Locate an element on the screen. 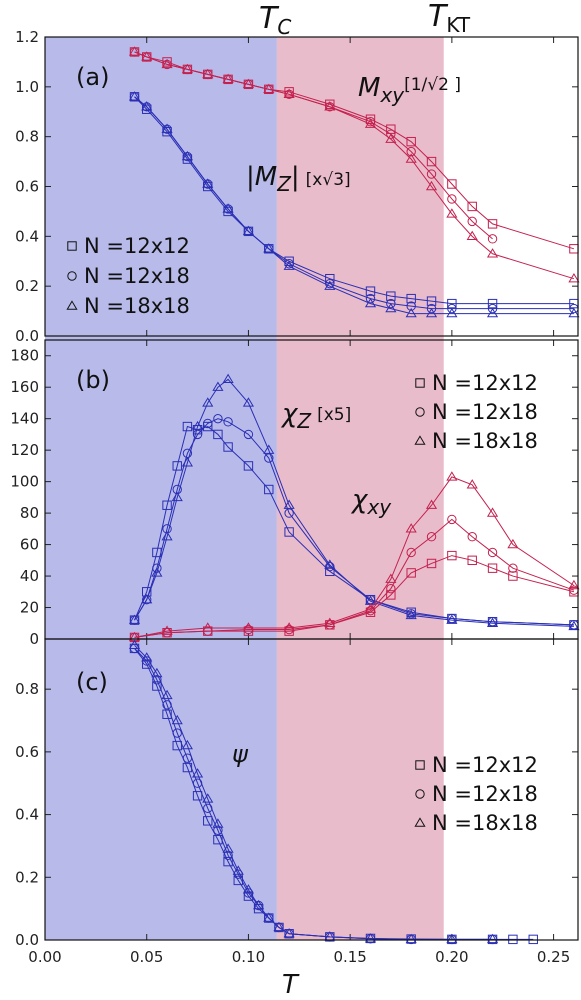 The image size is (581, 1000). y-tick-label-1-1: 20 is located at coordinates (29, 608).